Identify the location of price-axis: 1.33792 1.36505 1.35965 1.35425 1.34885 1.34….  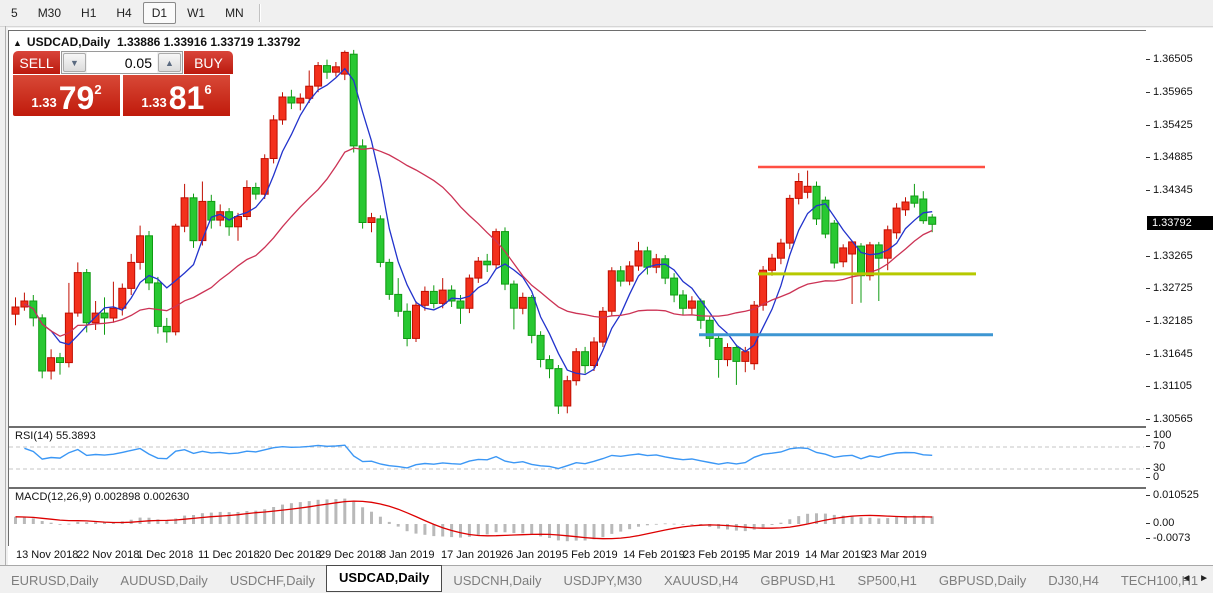
(1179, 295).